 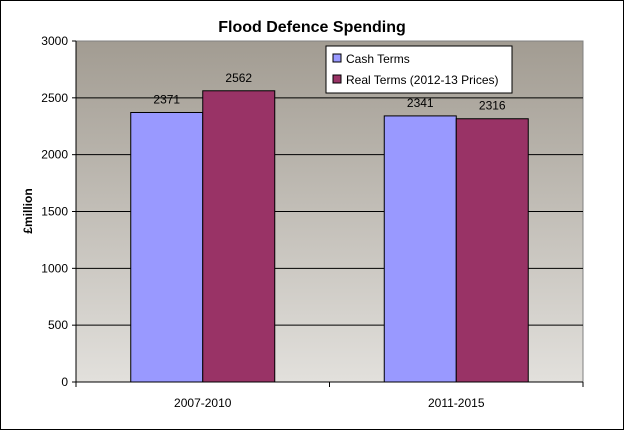 What do you see at coordinates (420, 103) in the screenshot?
I see `data-label: 2341` at bounding box center [420, 103].